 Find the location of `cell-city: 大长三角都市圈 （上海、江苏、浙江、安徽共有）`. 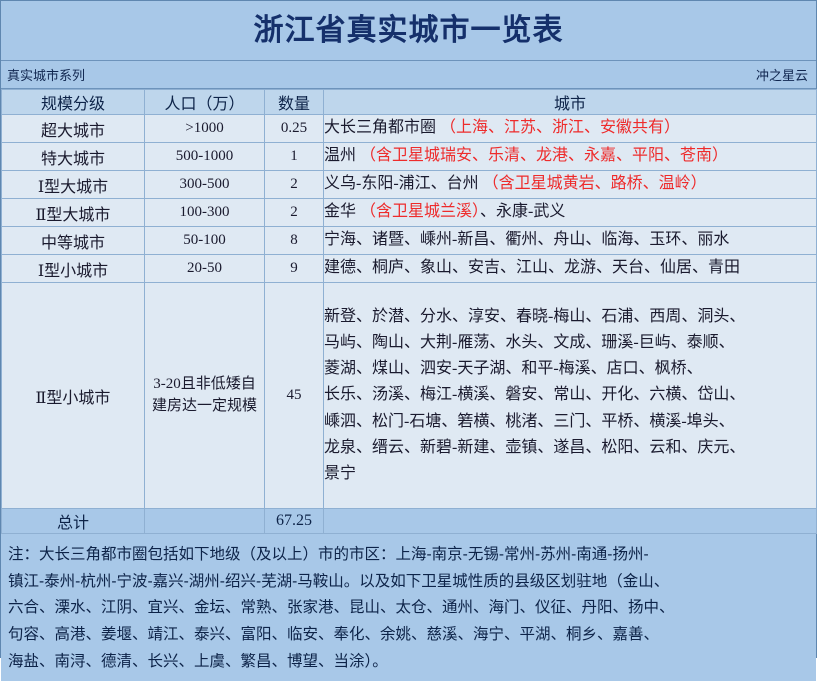

cell-city: 大长三角都市圈 （上海、江苏、浙江、安徽共有） is located at coordinates (570, 128).